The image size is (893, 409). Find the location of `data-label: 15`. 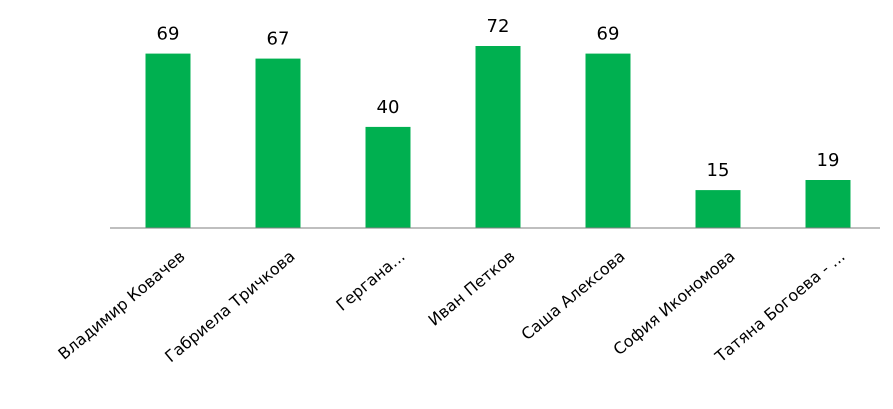

data-label: 15 is located at coordinates (718, 170).